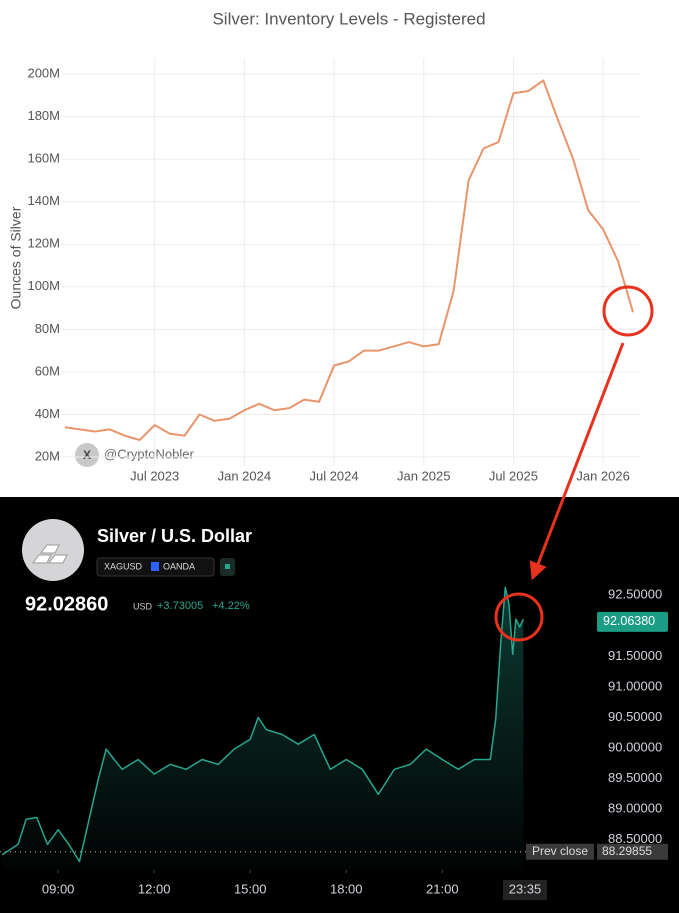  I want to click on x-tick-label: Jul 2023, so click(154, 475).